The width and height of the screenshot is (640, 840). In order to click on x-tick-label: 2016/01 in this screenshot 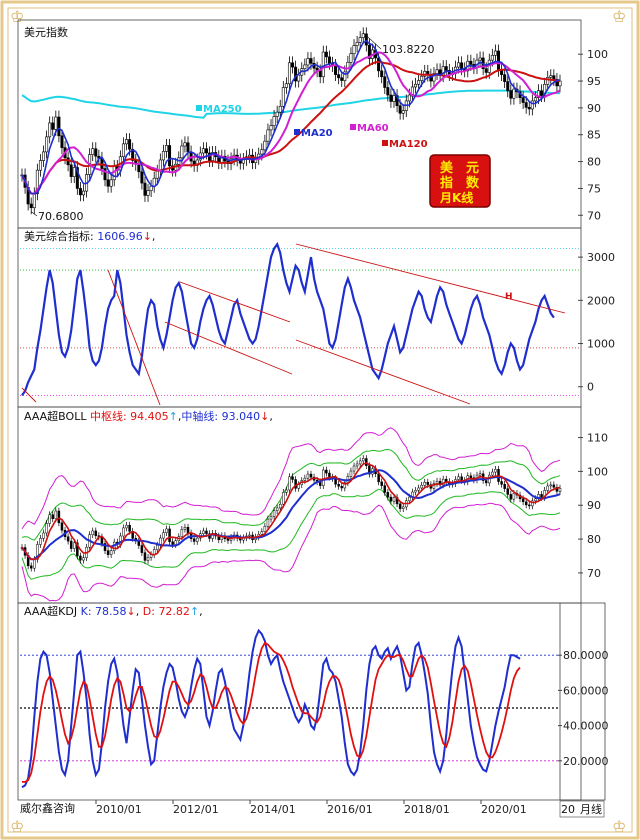, I will do `click(350, 809)`.